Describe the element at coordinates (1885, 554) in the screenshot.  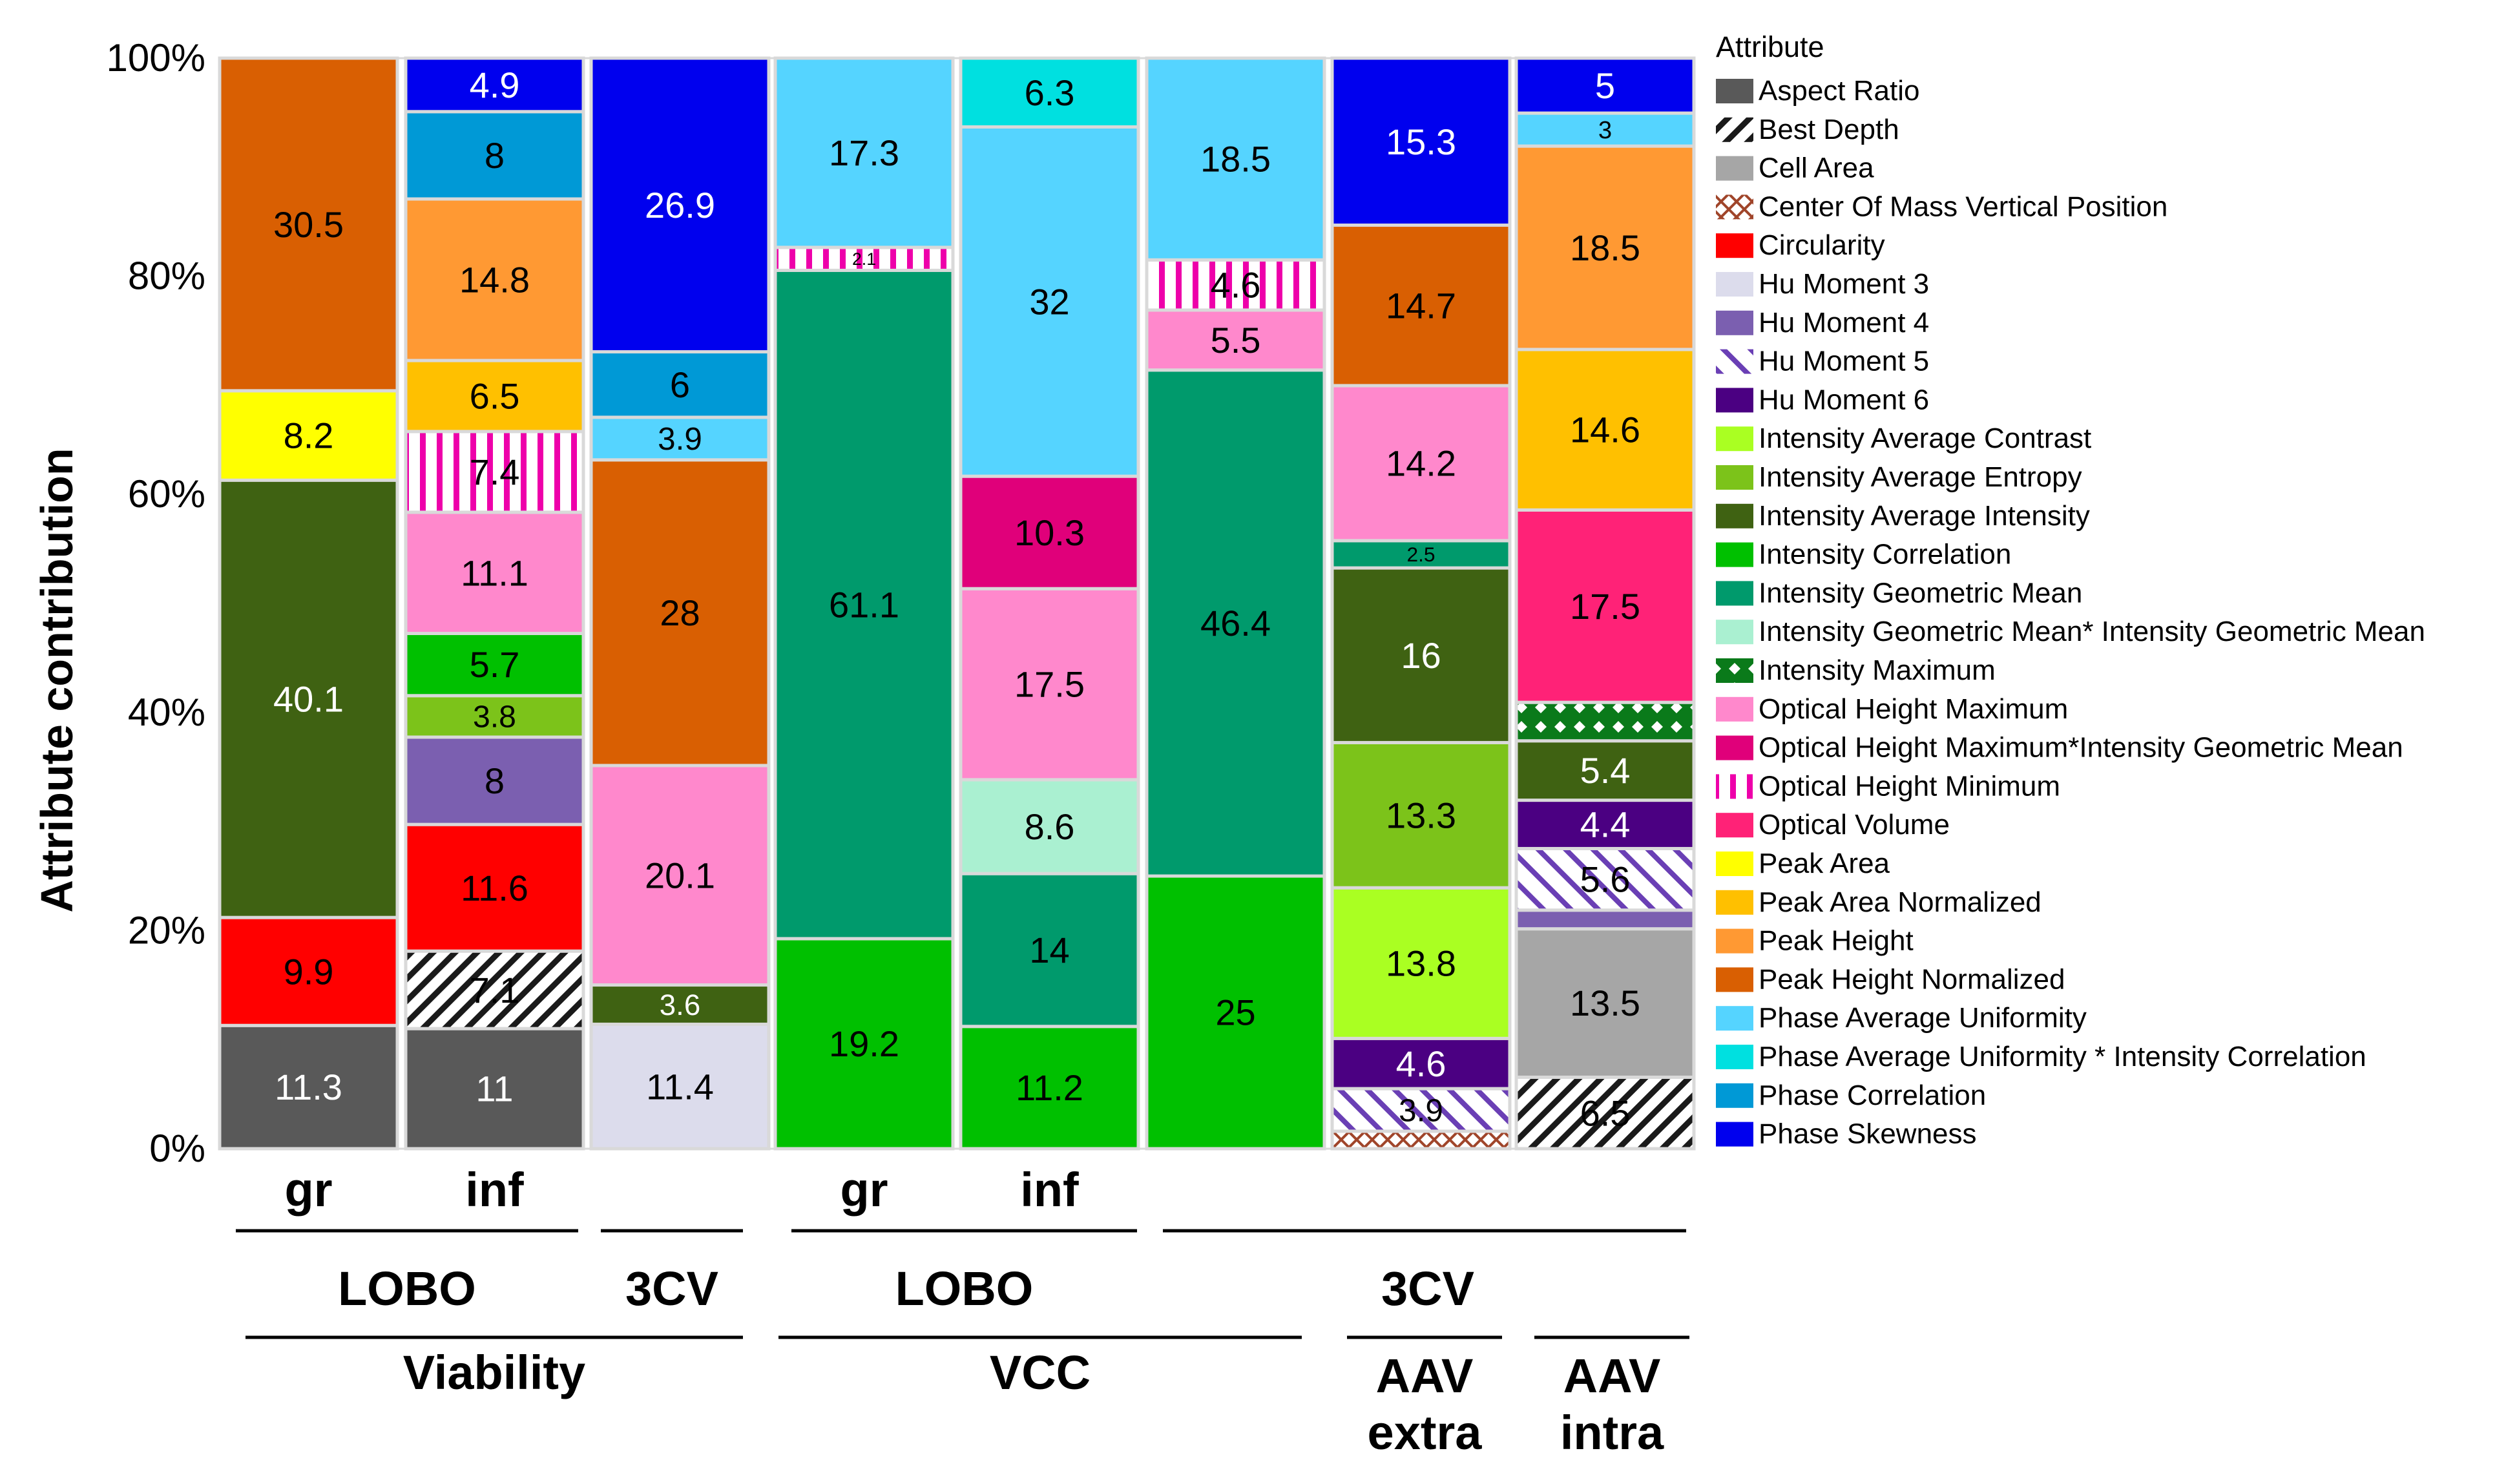
I see `legend-label: Intensity Correlation` at that location.